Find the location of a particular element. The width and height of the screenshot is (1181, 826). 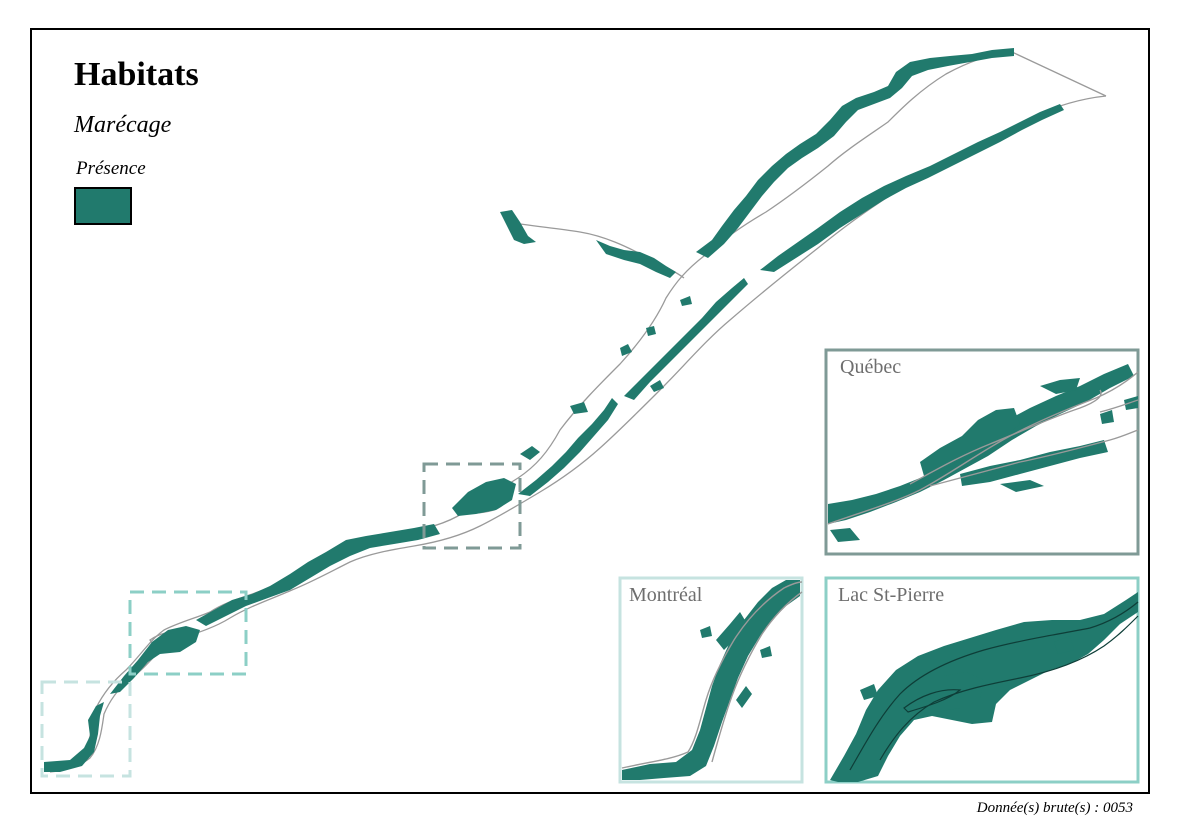

locator-box-montreal is located at coordinates (86, 729).